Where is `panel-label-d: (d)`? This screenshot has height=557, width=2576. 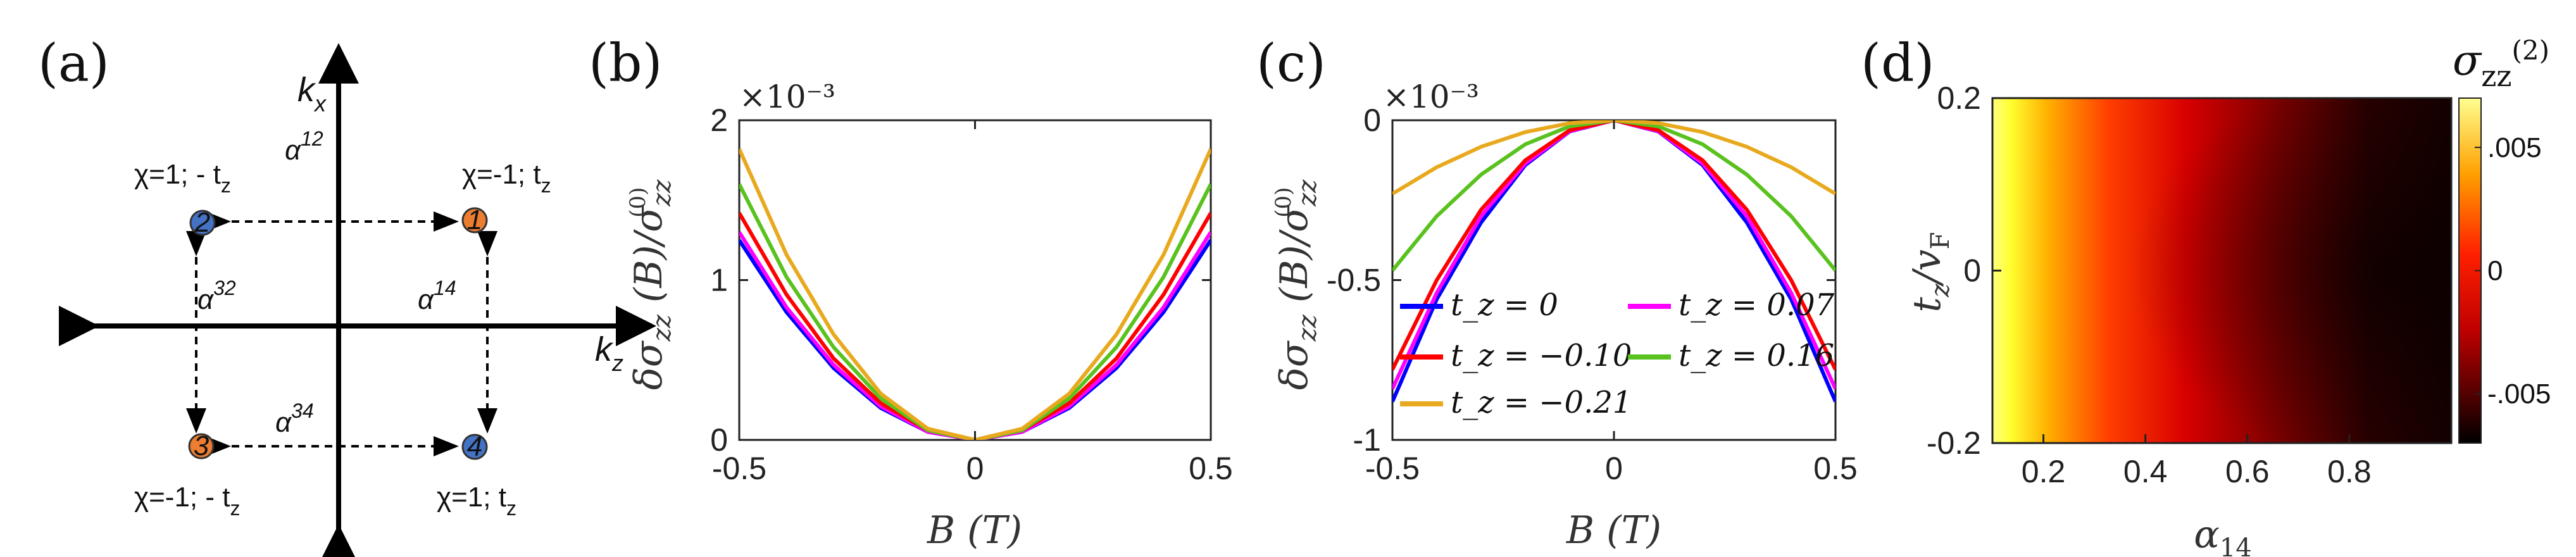 panel-label-d: (d) is located at coordinates (1897, 64).